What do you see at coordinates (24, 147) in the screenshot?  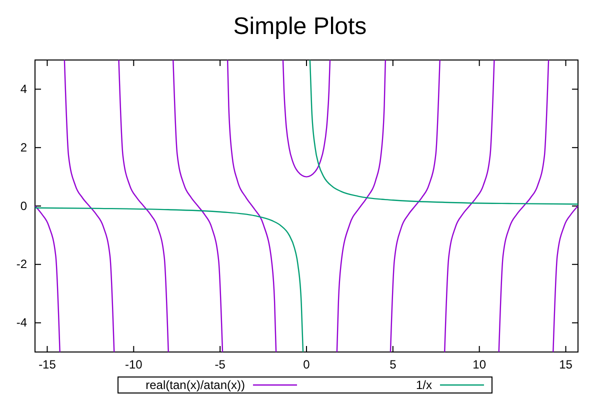 I see `y-tick-label: 2` at bounding box center [24, 147].